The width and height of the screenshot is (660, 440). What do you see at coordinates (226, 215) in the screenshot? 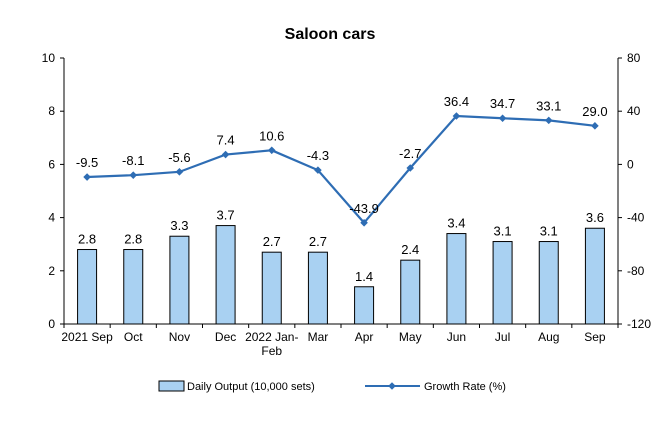
I see `bar-value-label: 3.7` at bounding box center [226, 215].